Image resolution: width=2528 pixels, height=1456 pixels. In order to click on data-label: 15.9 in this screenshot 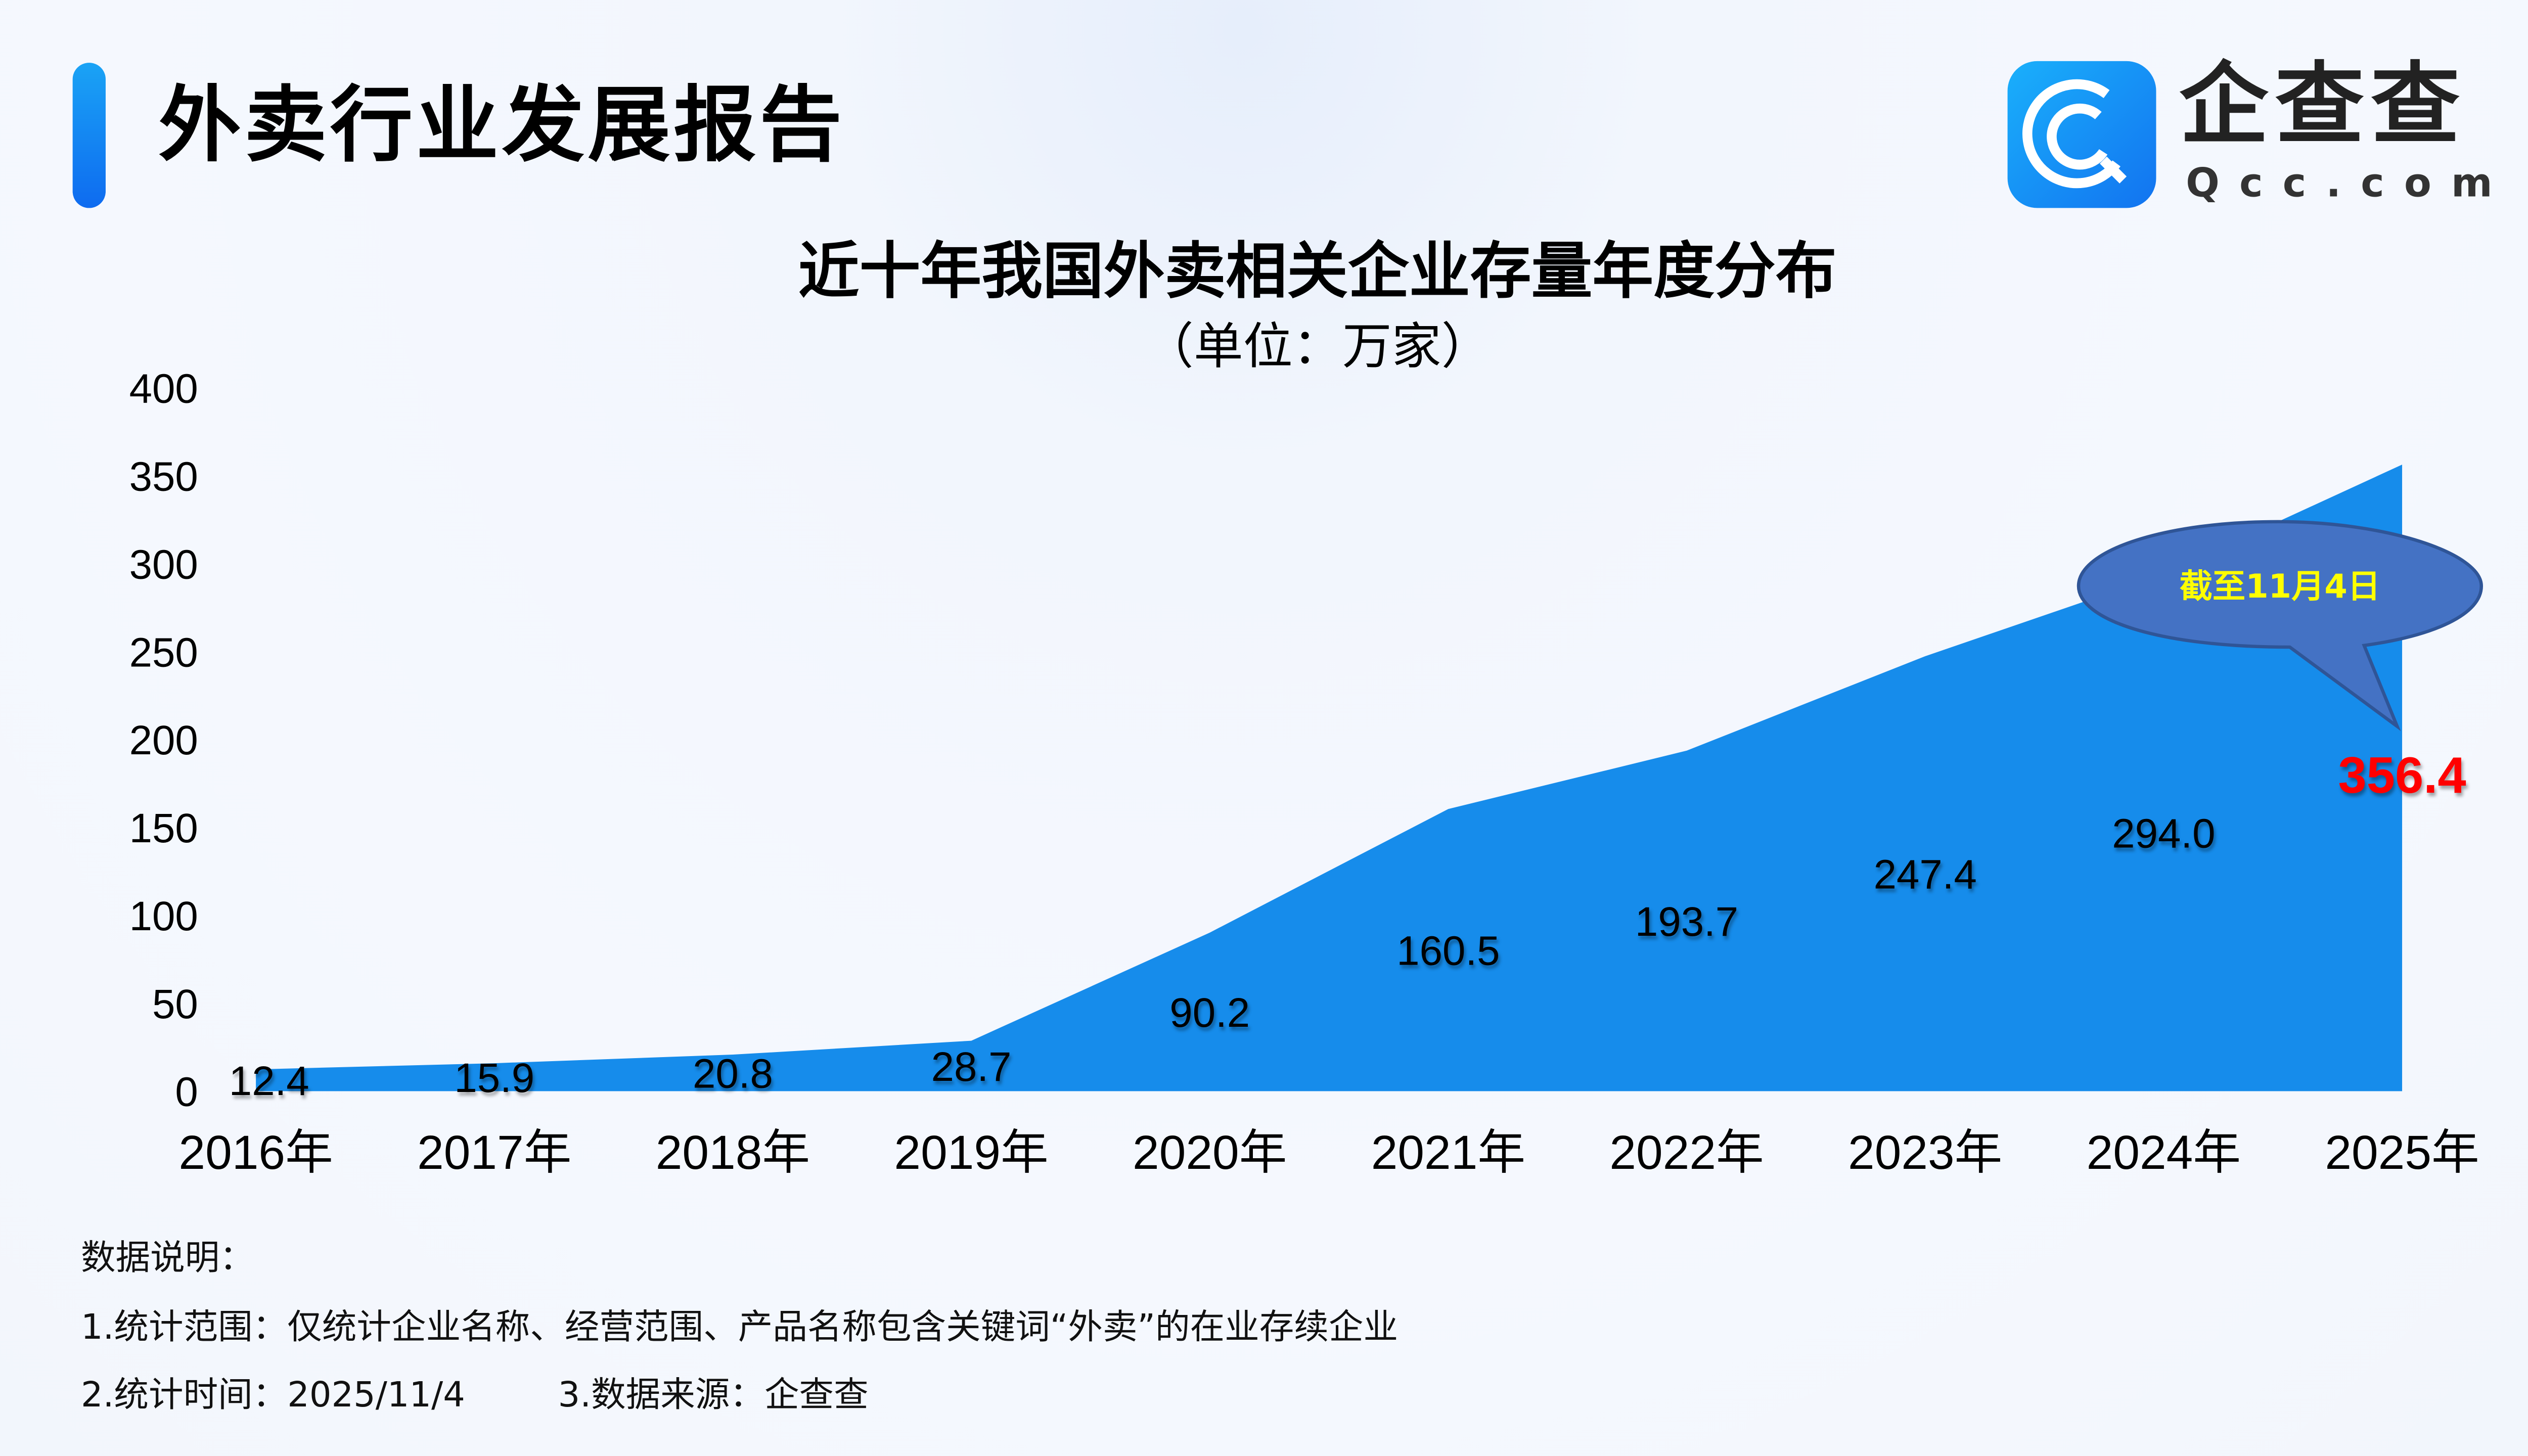, I will do `click(494, 1078)`.